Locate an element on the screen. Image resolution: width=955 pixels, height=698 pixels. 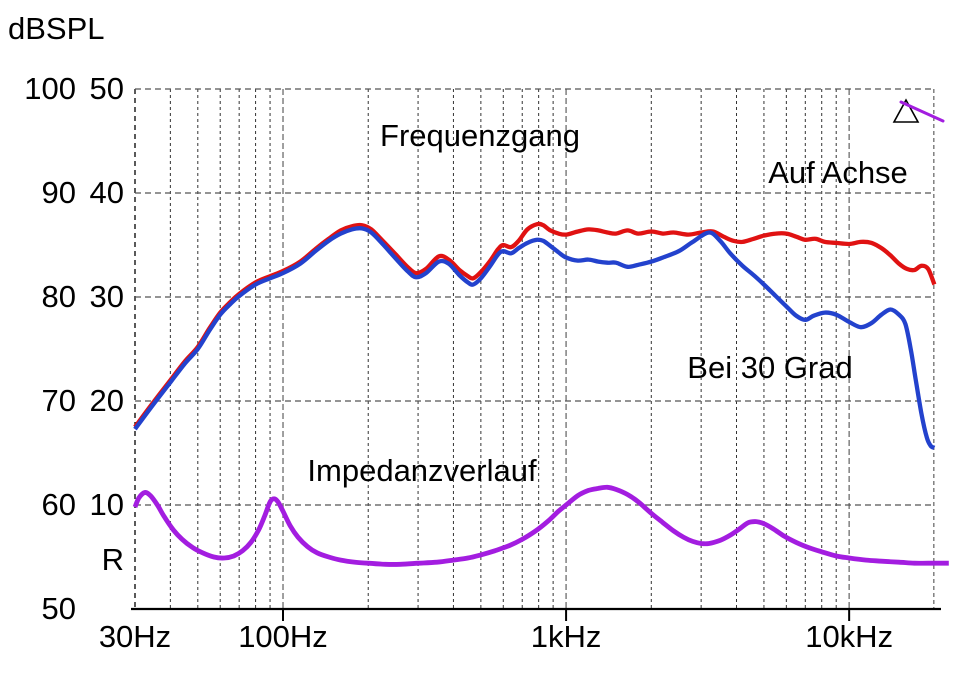
ohm-tick-label-30: 30 is located at coordinates (106, 296).